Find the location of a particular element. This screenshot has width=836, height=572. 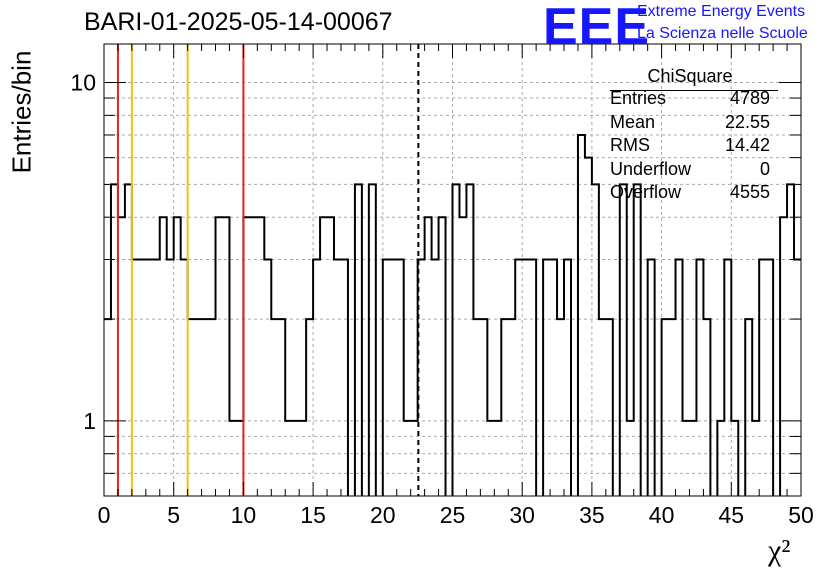

x-tick-label: 20 is located at coordinates (383, 515).